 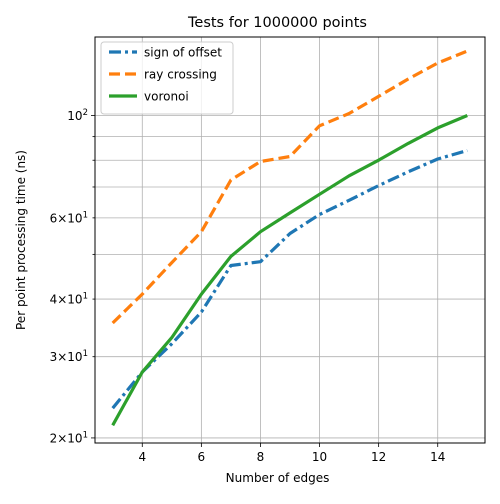 What do you see at coordinates (142, 457) in the screenshot?
I see `x-tick-label: 4` at bounding box center [142, 457].